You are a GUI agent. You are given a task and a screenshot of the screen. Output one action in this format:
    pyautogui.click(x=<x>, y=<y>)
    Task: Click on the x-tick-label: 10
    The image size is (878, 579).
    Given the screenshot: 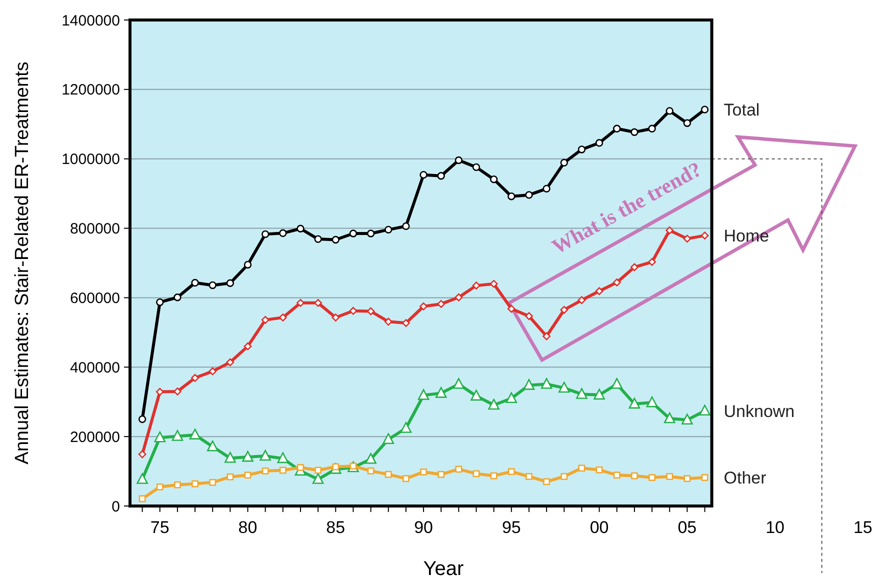 What is the action you would take?
    pyautogui.click(x=775, y=527)
    